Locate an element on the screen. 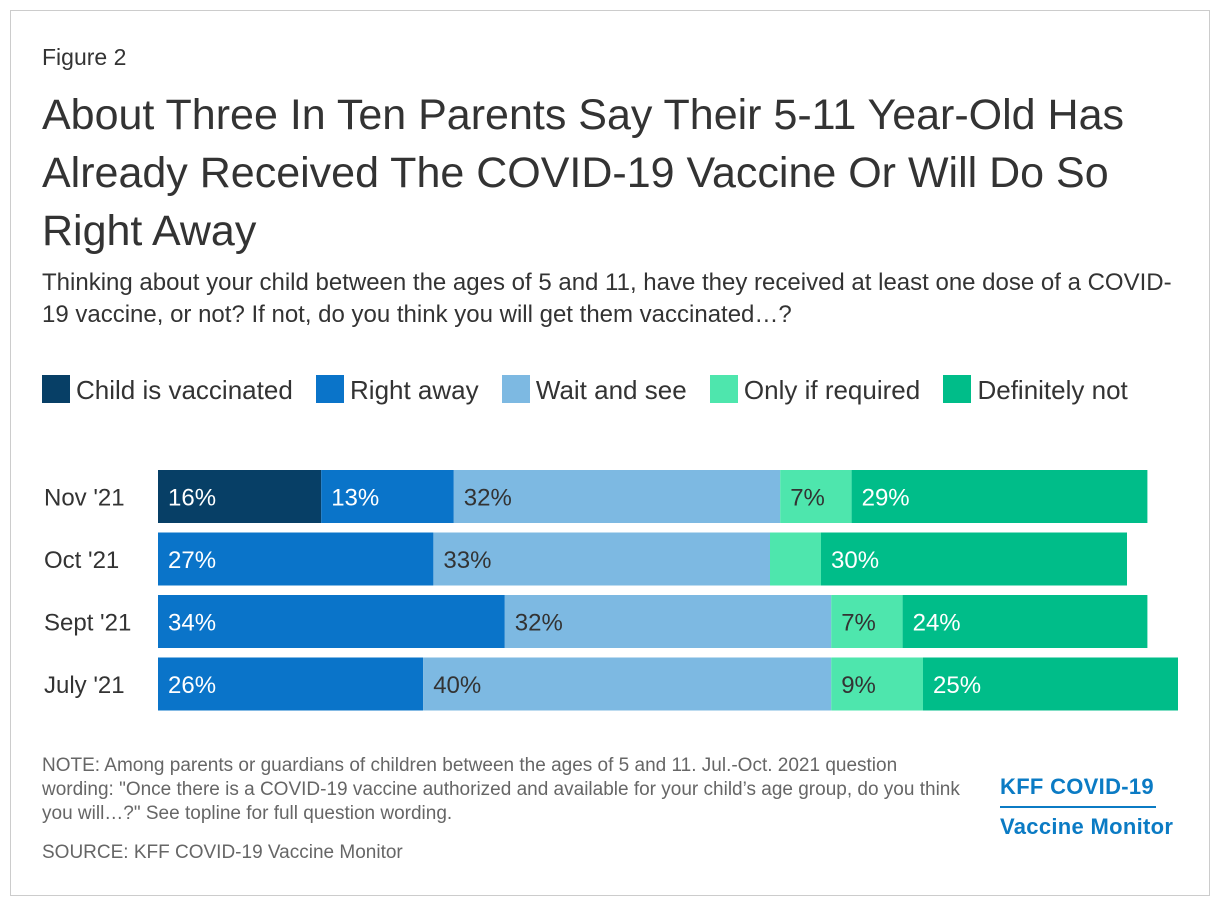 This screenshot has width=1220, height=908. category-label: Nov '21 is located at coordinates (84, 498).